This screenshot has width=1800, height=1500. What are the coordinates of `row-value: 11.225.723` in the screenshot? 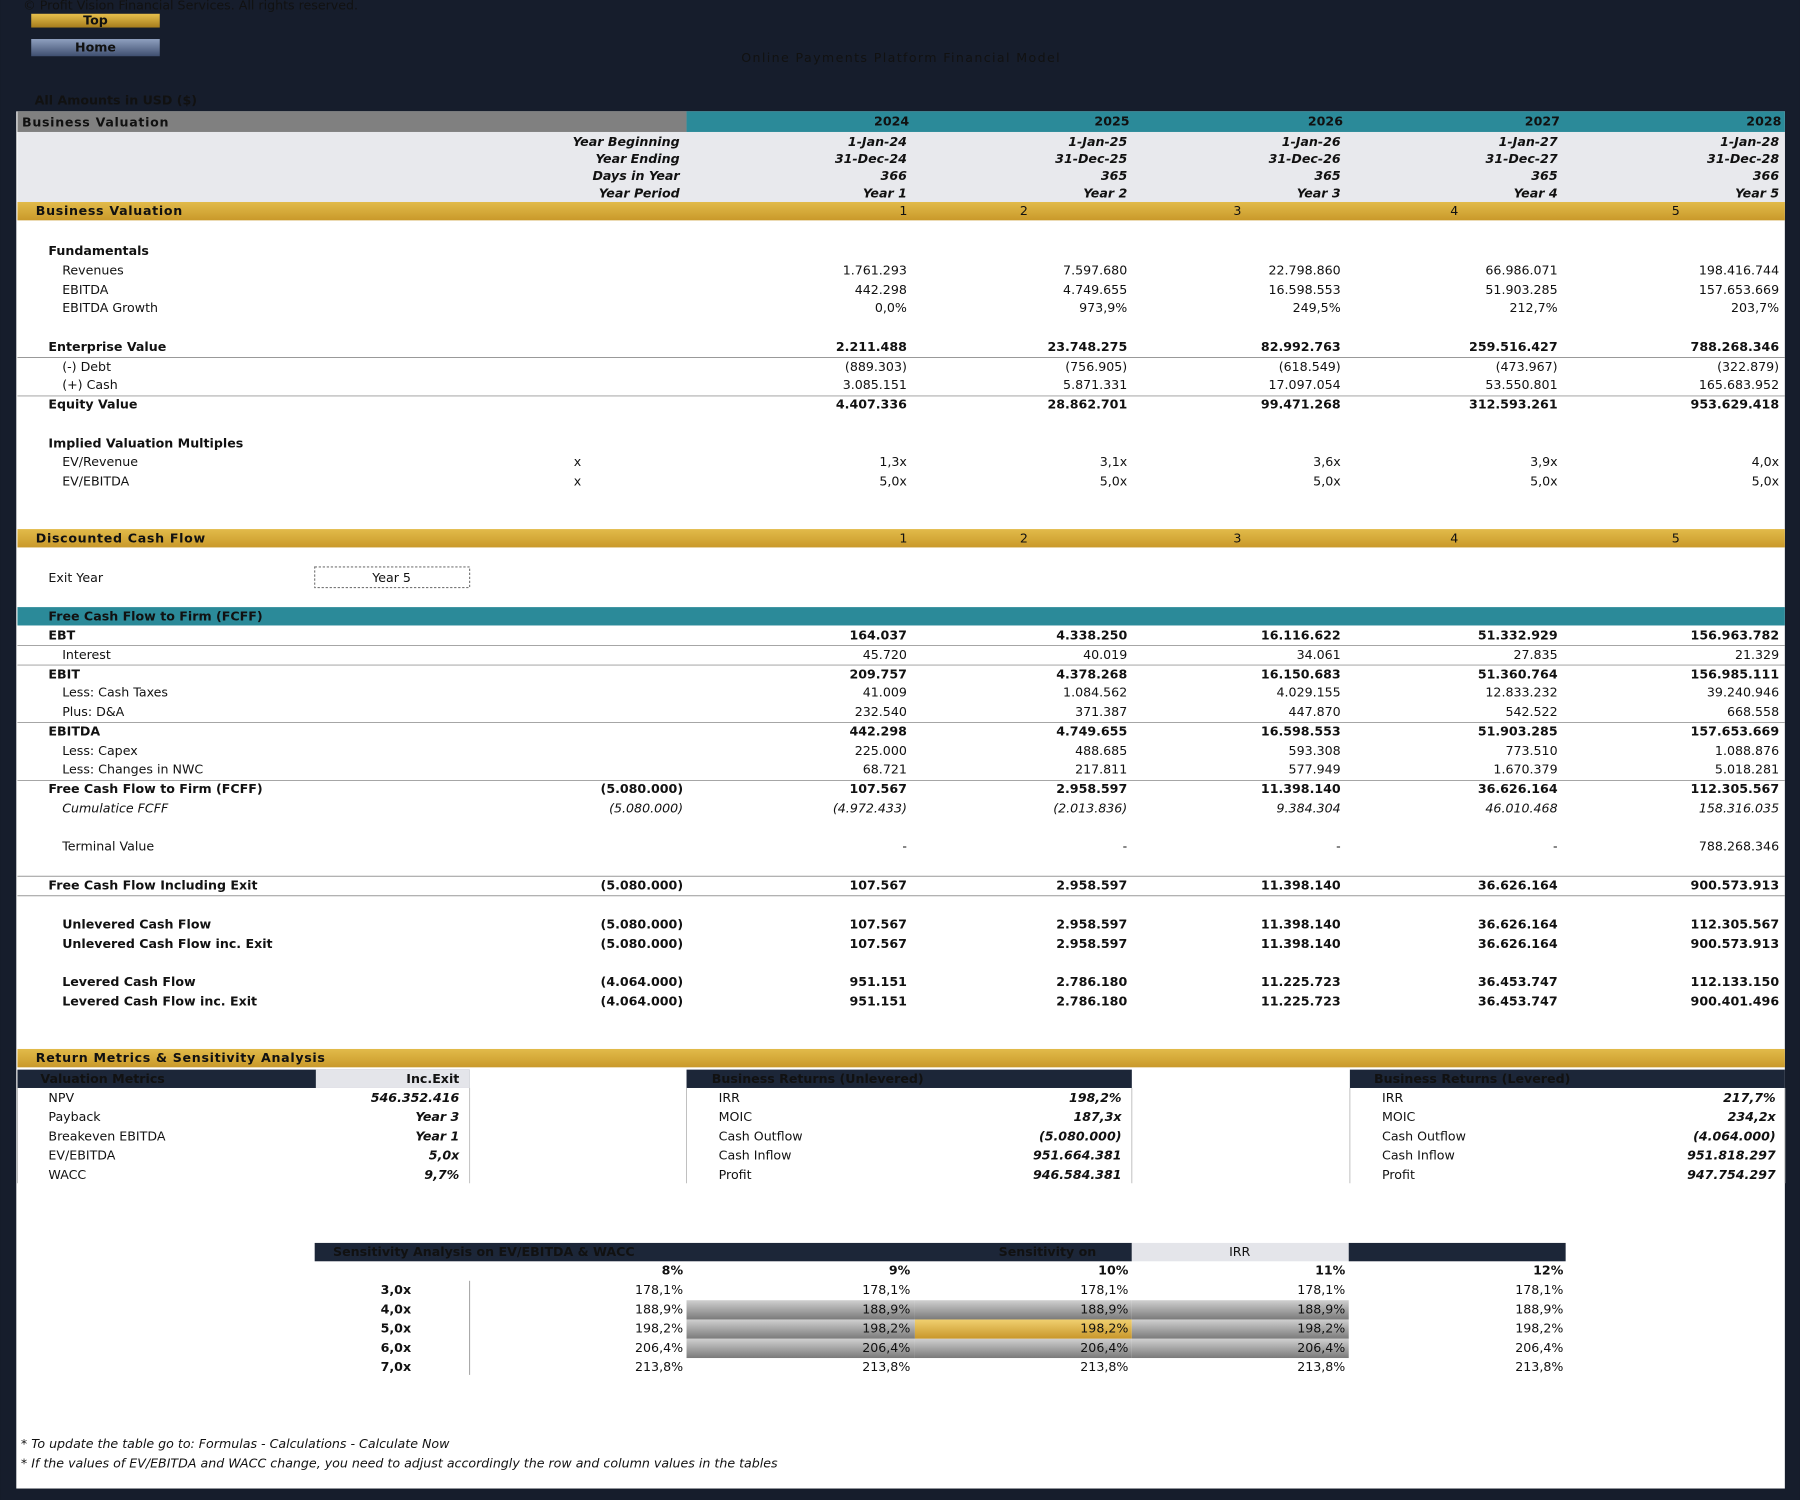 It's located at (1301, 981).